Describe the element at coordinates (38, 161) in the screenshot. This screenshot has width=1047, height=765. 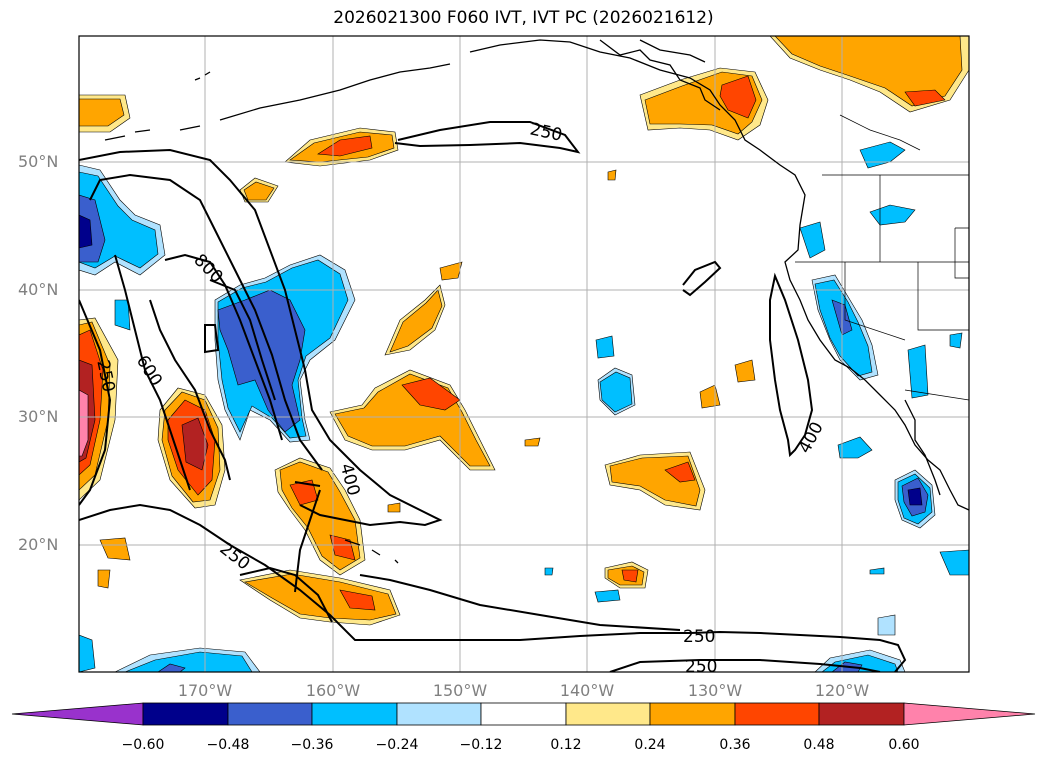
I see `lat-label-50n: 50°N` at that location.